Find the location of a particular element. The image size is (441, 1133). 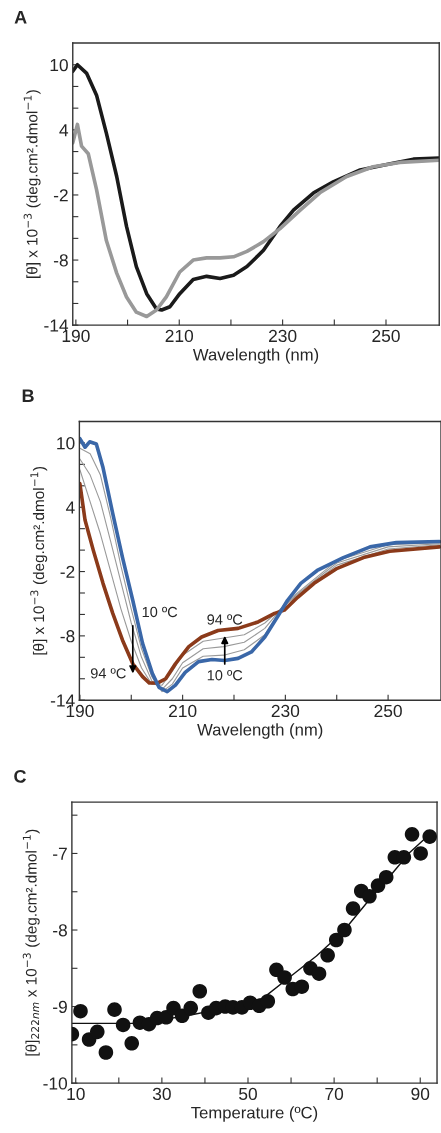

x-tick-label: 70 is located at coordinates (334, 1094).